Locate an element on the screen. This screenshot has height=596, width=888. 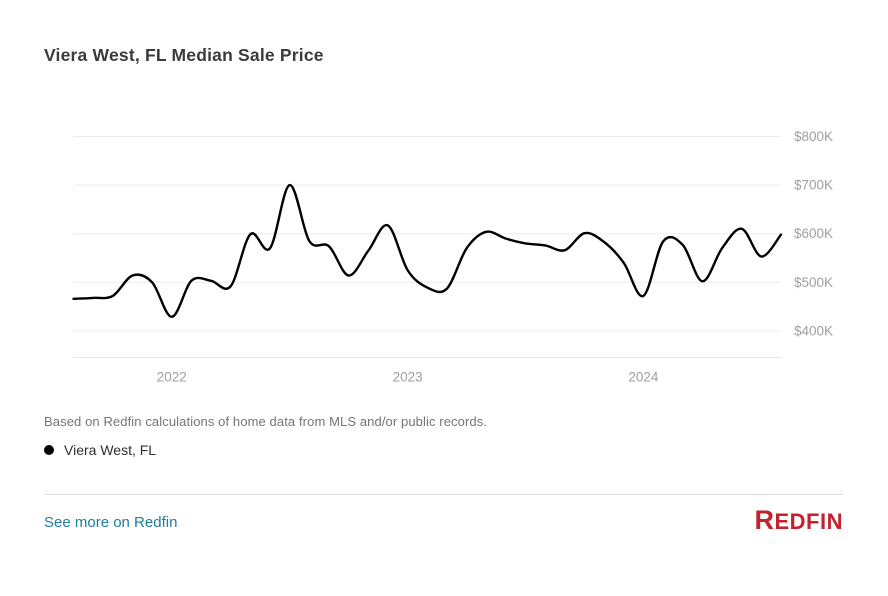
y-axis-label-700k: $700K is located at coordinates (813, 185).